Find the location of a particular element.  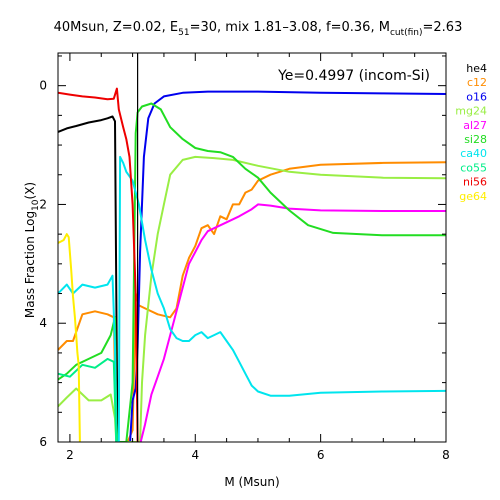

legend-label-mg24: mg24 is located at coordinates (471, 111).